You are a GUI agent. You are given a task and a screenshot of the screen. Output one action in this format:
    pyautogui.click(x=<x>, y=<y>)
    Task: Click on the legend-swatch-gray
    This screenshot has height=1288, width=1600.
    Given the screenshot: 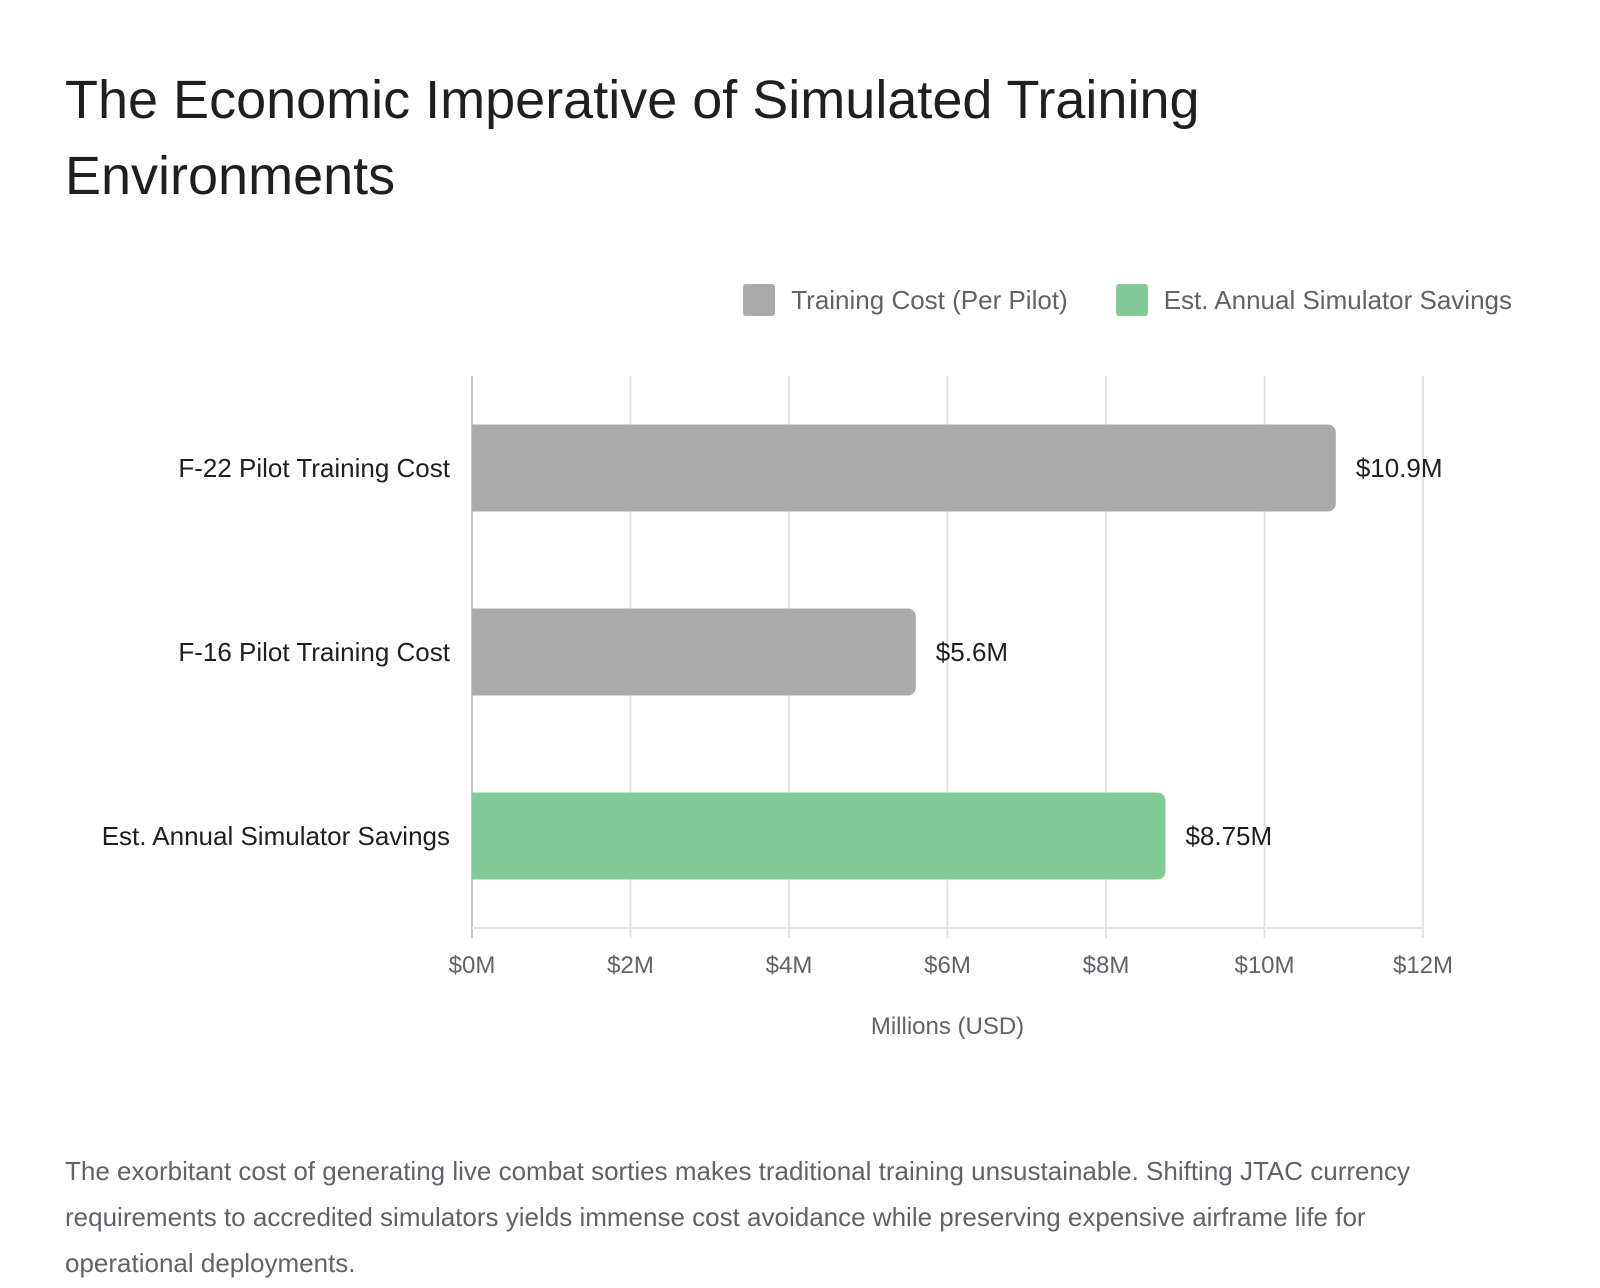 What is the action you would take?
    pyautogui.click(x=759, y=300)
    